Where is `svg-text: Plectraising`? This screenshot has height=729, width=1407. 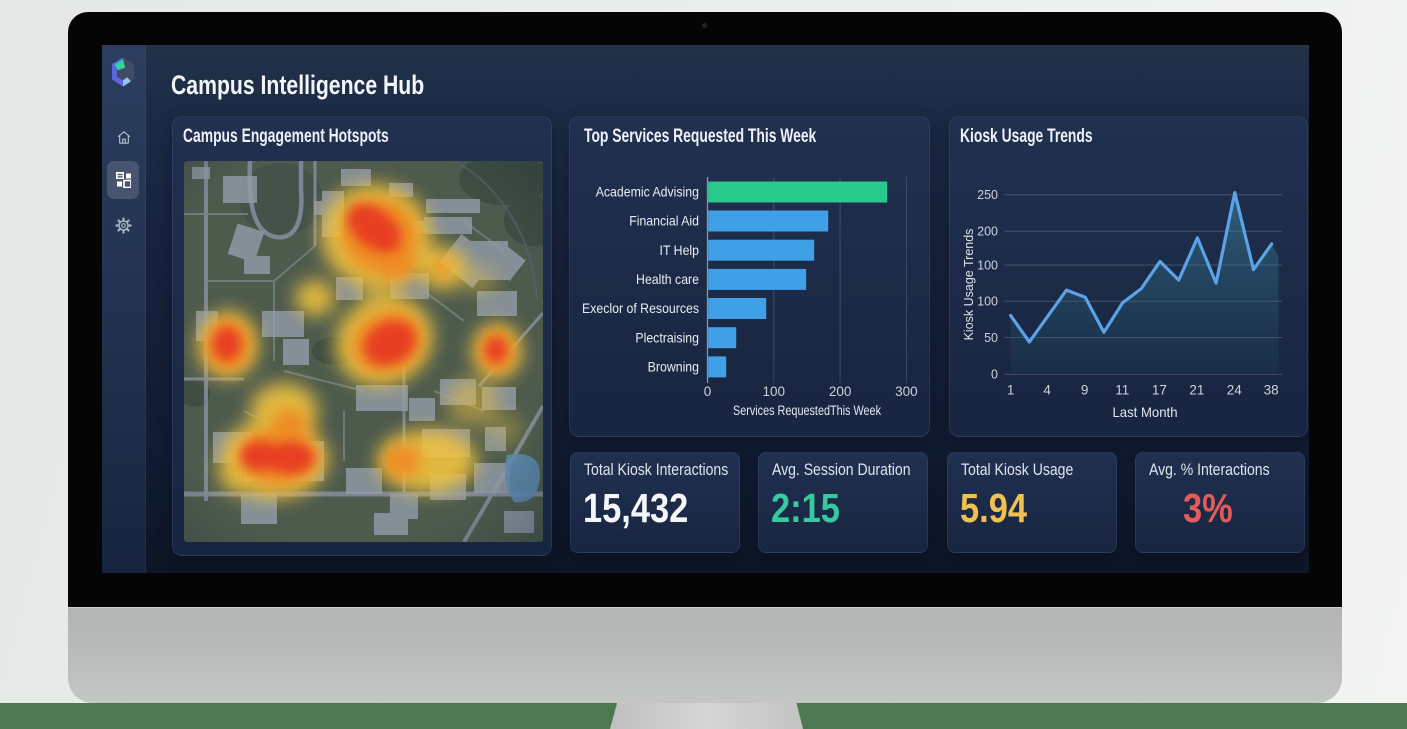
svg-text: Plectraising is located at coordinates (667, 338).